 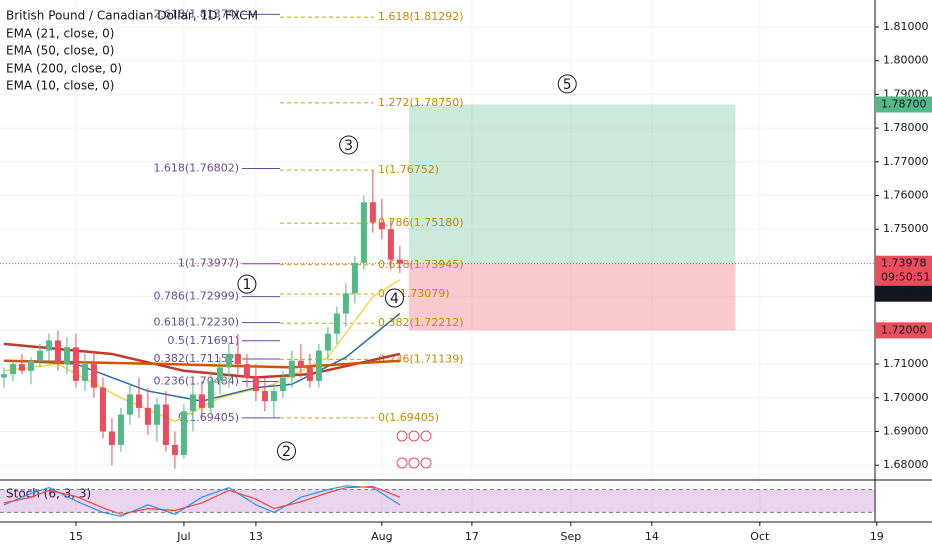 I want to click on y-tick-label: 1.77000, so click(x=906, y=161).